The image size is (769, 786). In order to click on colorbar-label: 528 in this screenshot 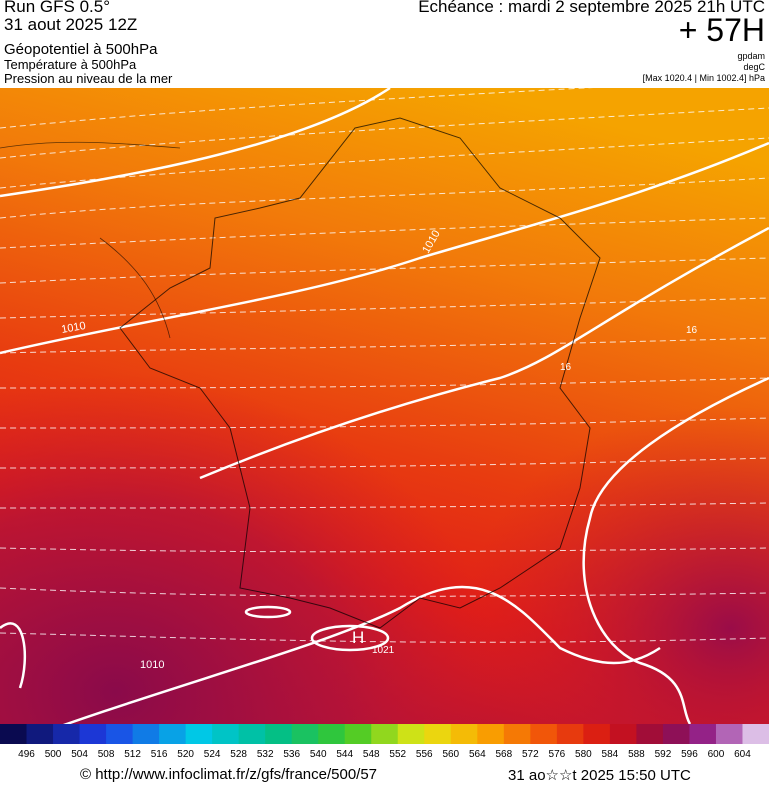, I will do `click(238, 754)`.